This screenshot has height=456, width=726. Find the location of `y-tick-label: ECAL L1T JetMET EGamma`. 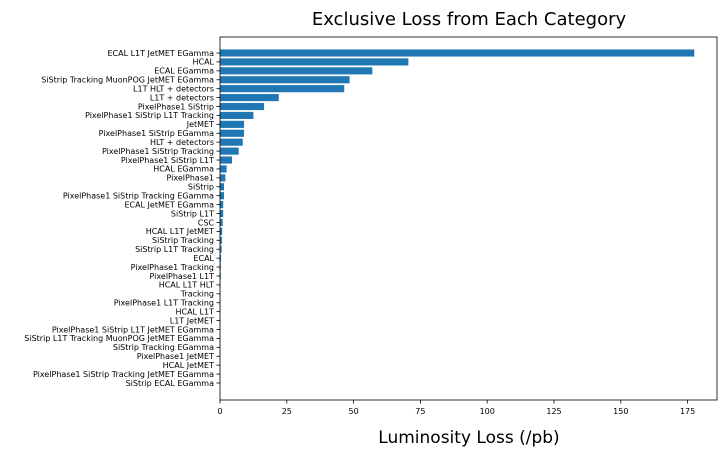

y-tick-label: ECAL L1T JetMET EGamma is located at coordinates (160, 53).